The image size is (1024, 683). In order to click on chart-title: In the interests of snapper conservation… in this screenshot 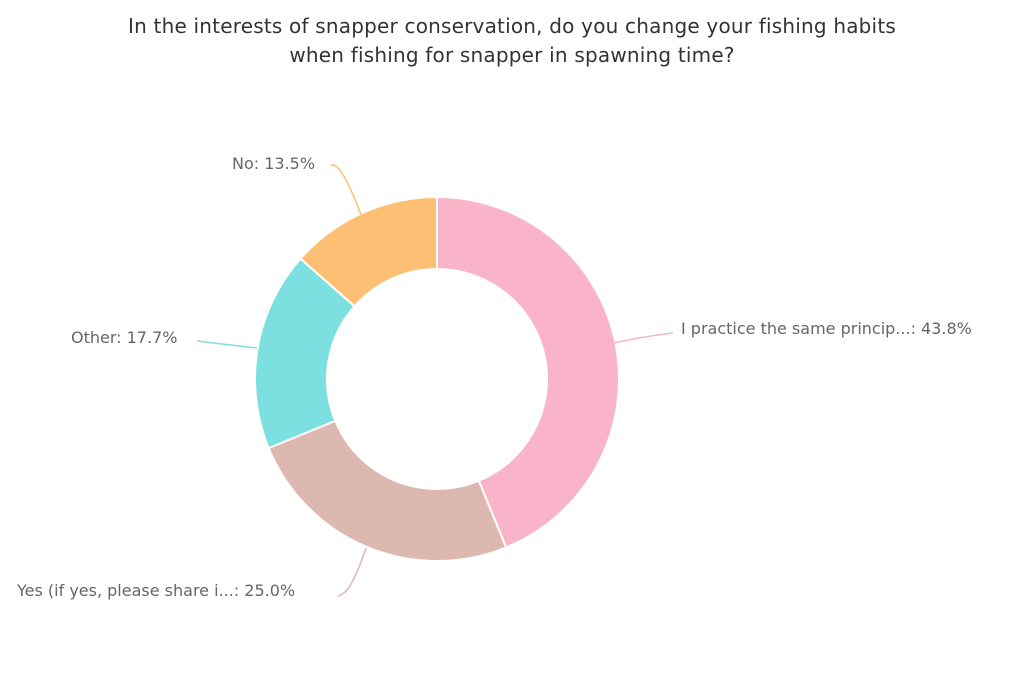, I will do `click(512, 41)`.